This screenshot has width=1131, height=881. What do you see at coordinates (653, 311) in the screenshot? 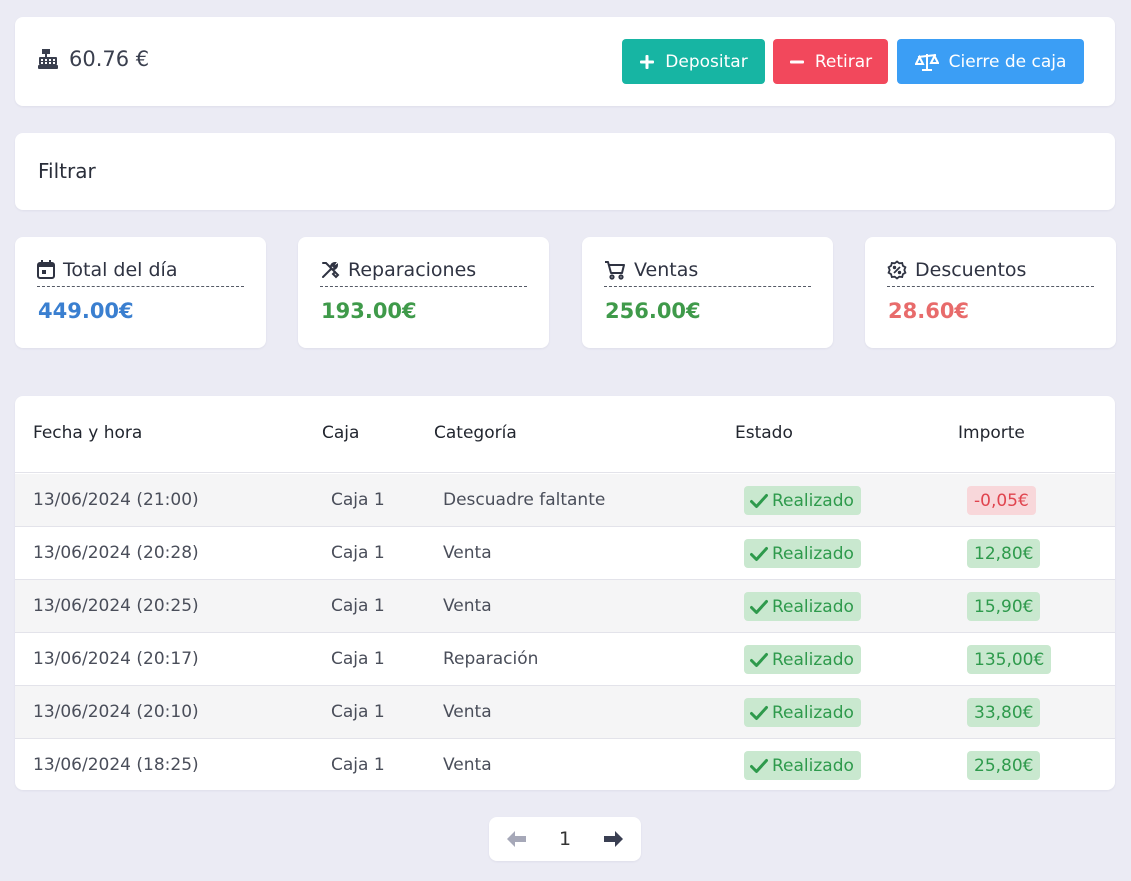
I see `stat-value: 256.00€` at bounding box center [653, 311].